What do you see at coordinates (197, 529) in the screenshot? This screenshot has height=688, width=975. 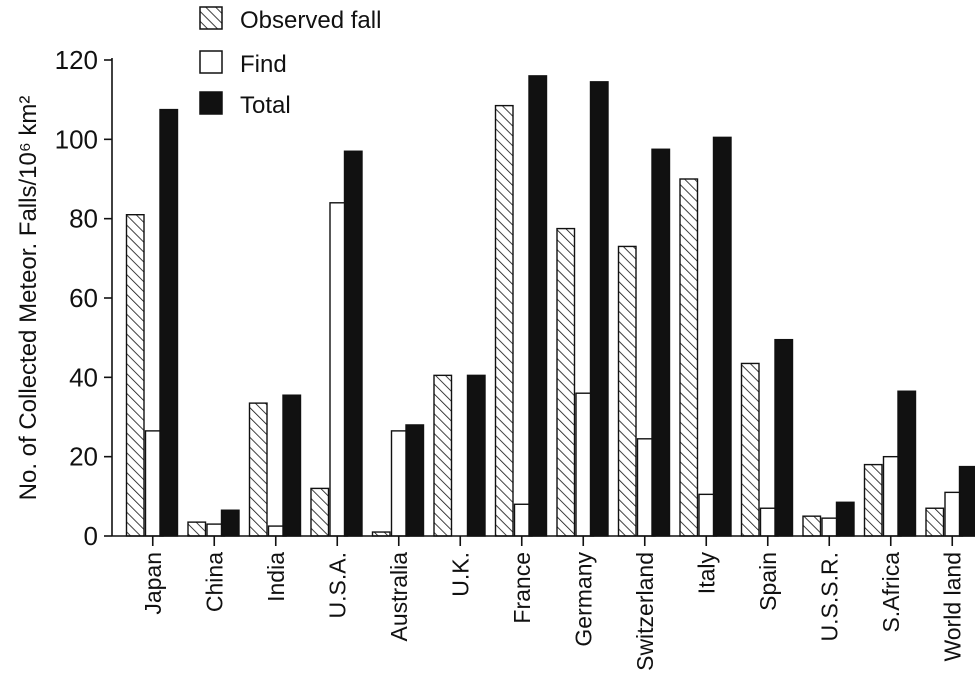 I see `bar-china-observed-fall` at bounding box center [197, 529].